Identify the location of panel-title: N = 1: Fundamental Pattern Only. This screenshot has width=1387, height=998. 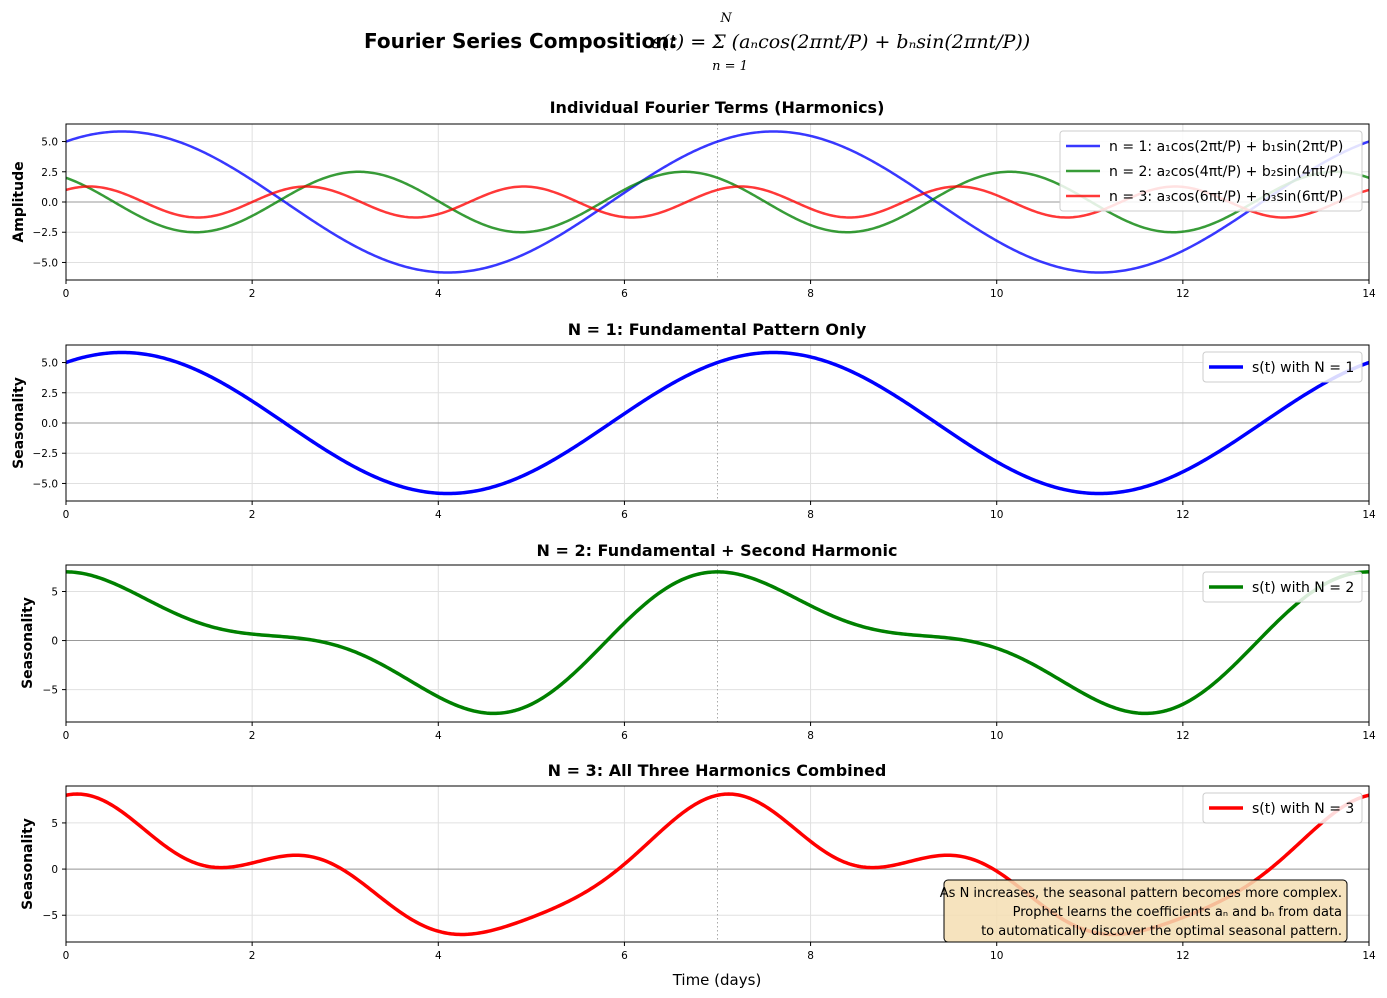
(717, 329).